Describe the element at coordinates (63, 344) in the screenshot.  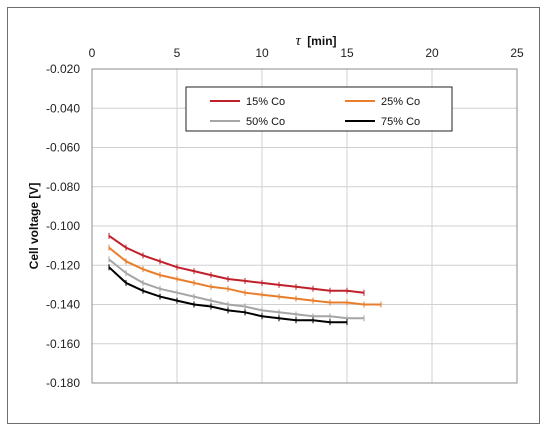
I see `y-tick-label: -0.160` at that location.